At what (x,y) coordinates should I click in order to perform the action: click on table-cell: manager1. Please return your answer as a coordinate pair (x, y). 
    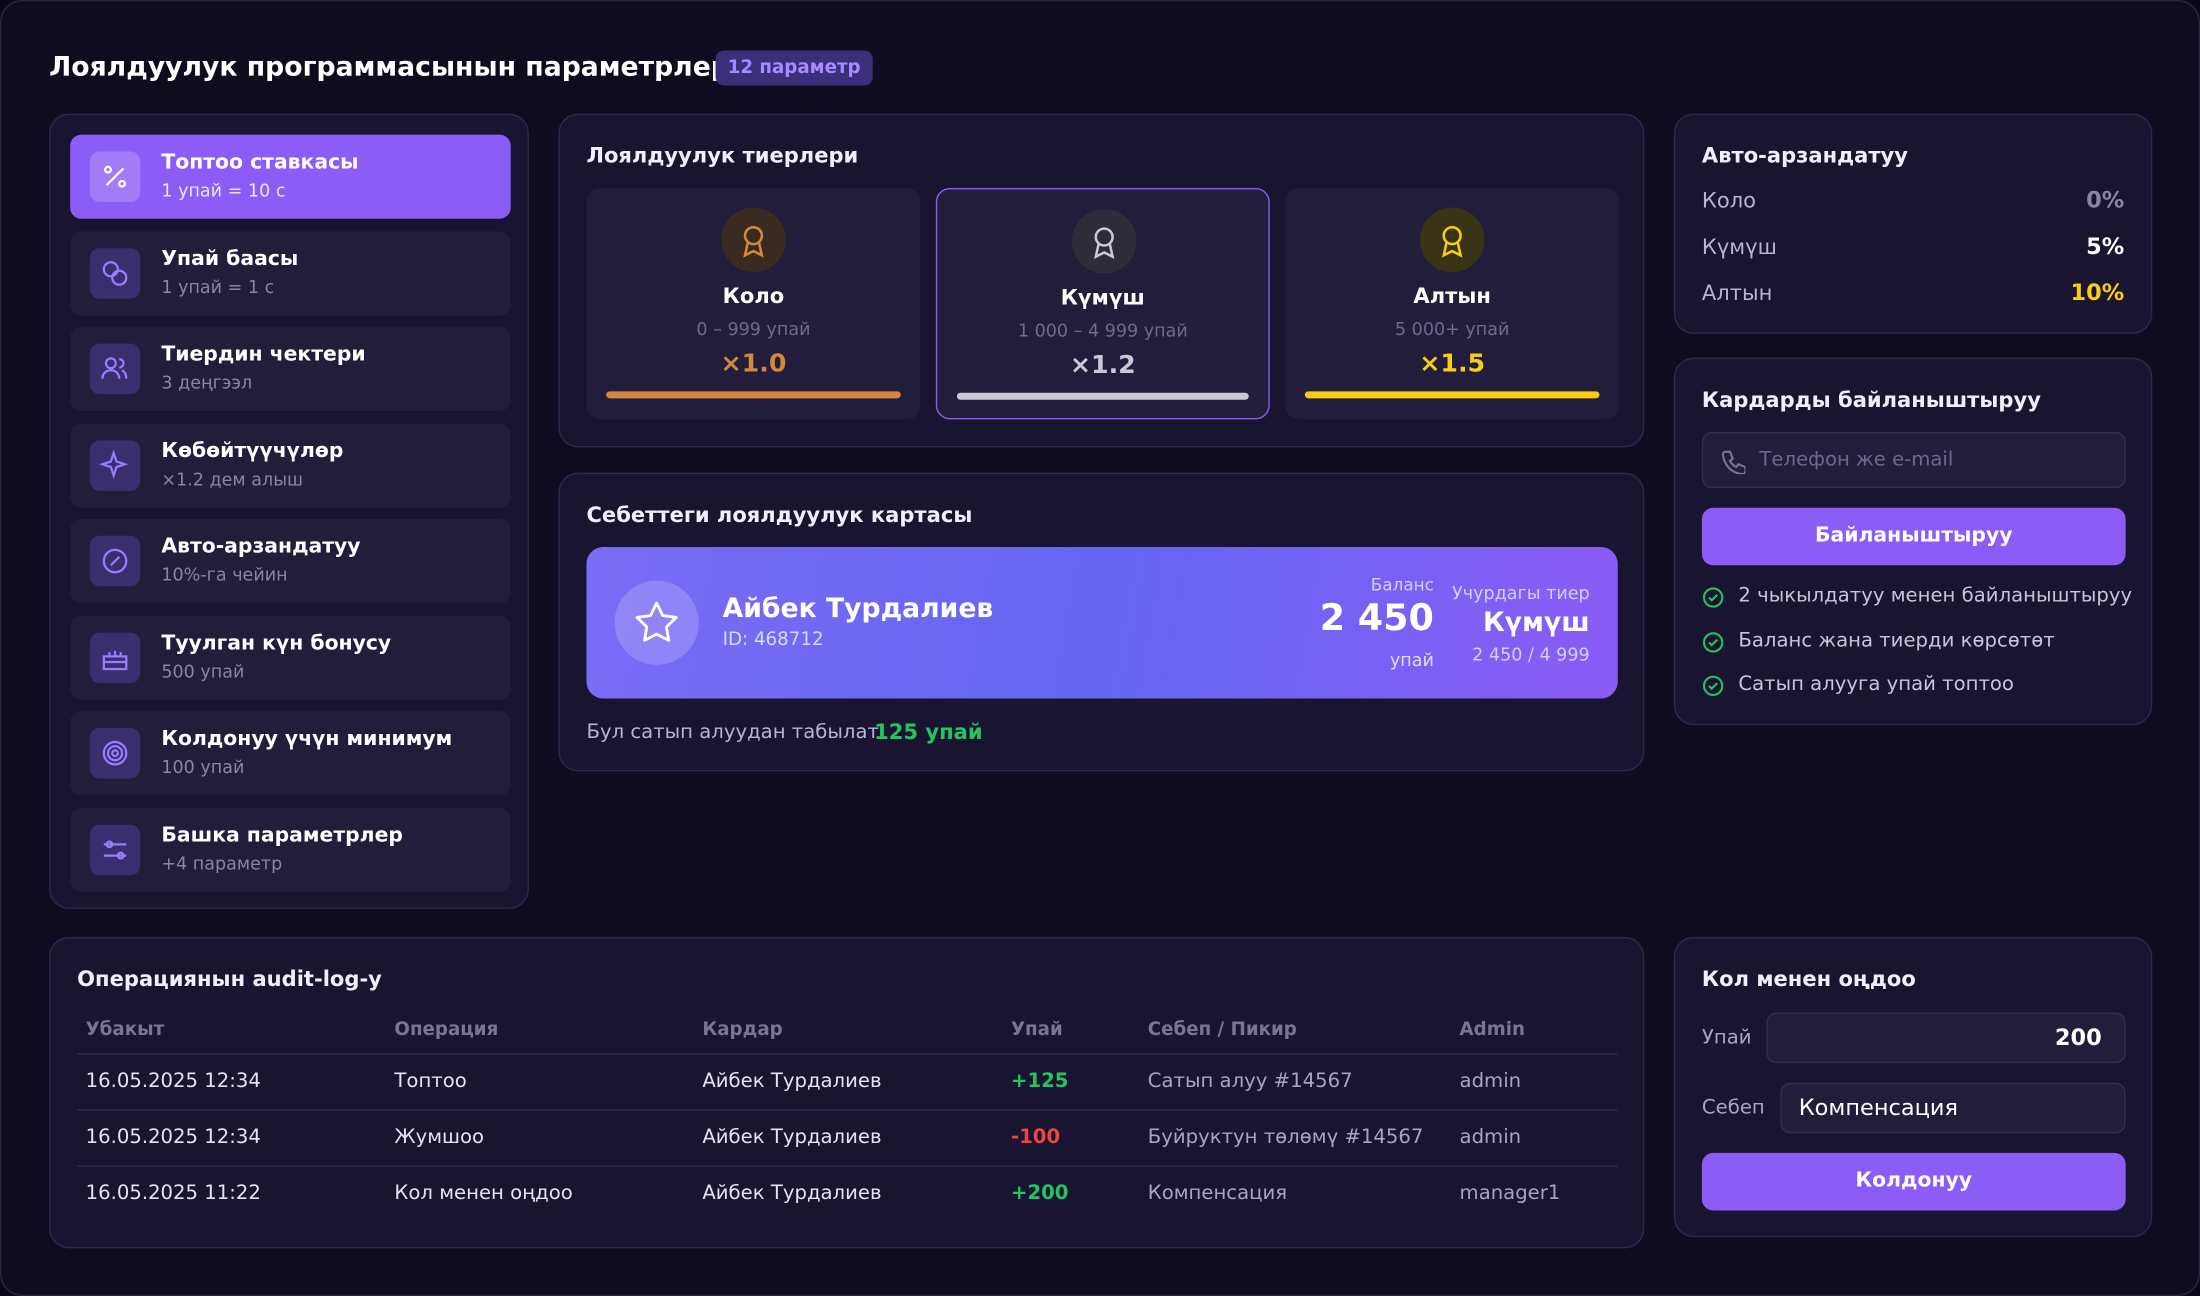
    Looking at the image, I should click on (1510, 1194).